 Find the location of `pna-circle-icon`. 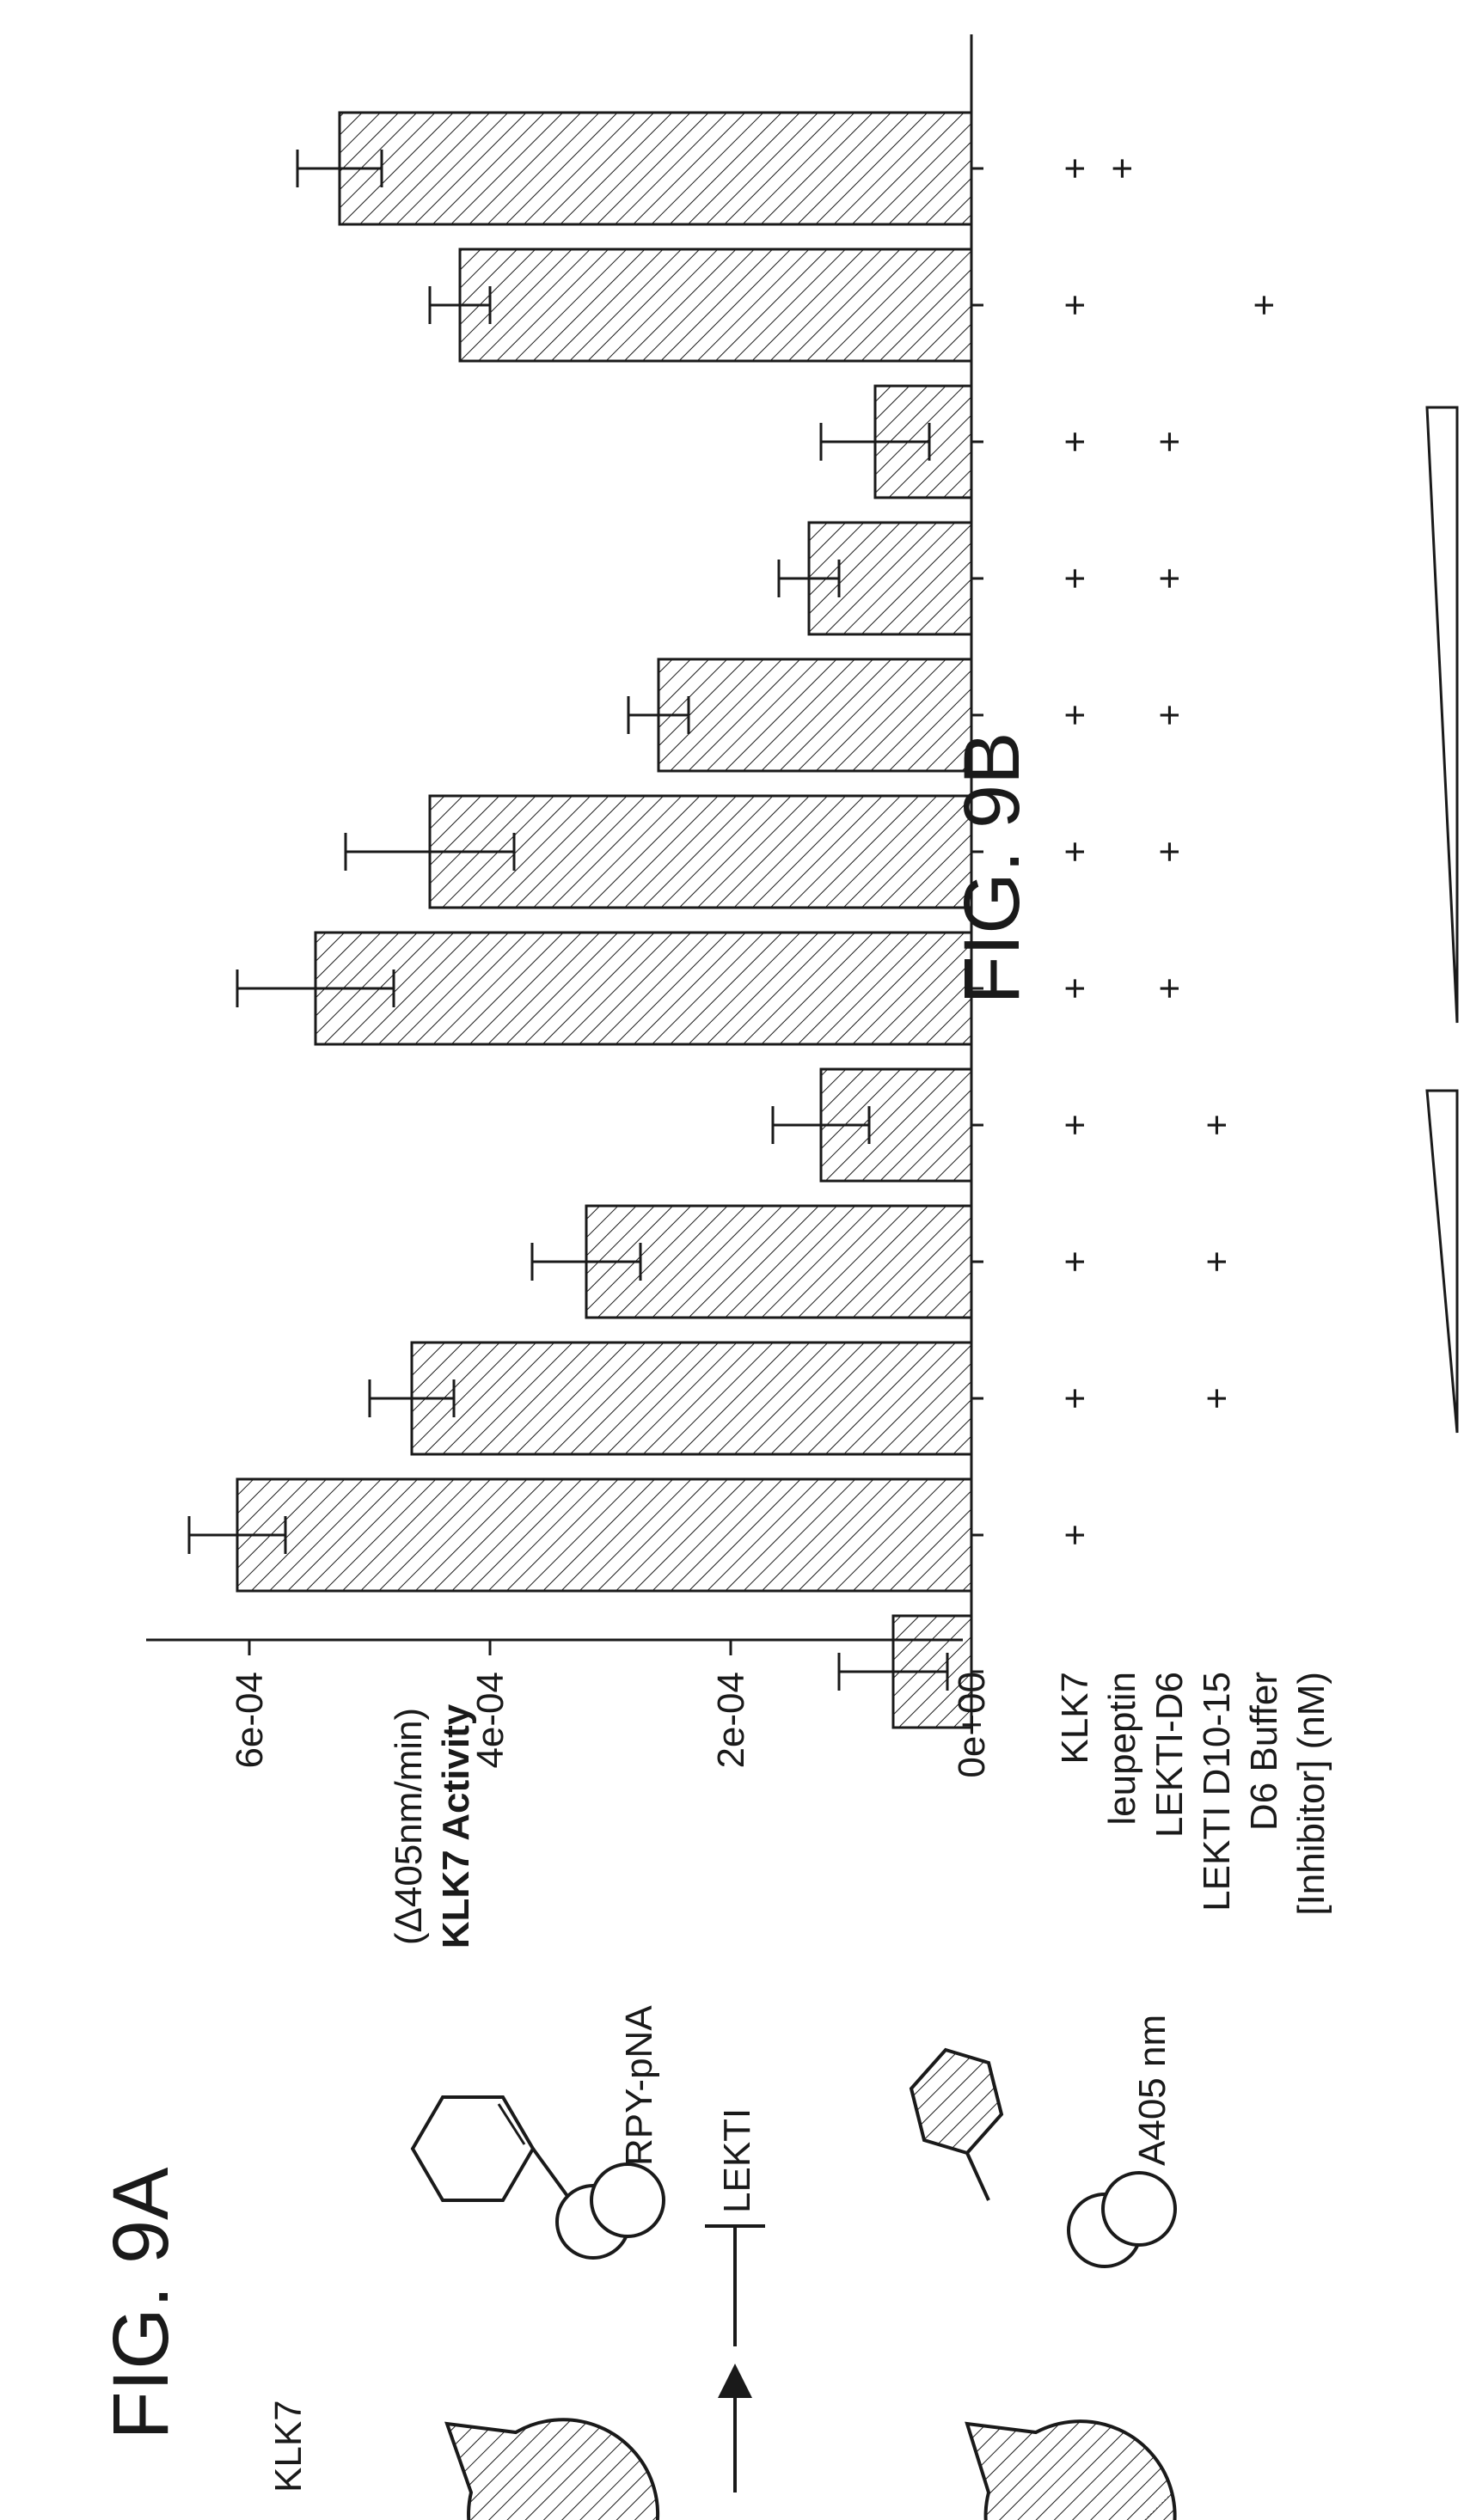

pna-circle-icon is located at coordinates (628, 2200).